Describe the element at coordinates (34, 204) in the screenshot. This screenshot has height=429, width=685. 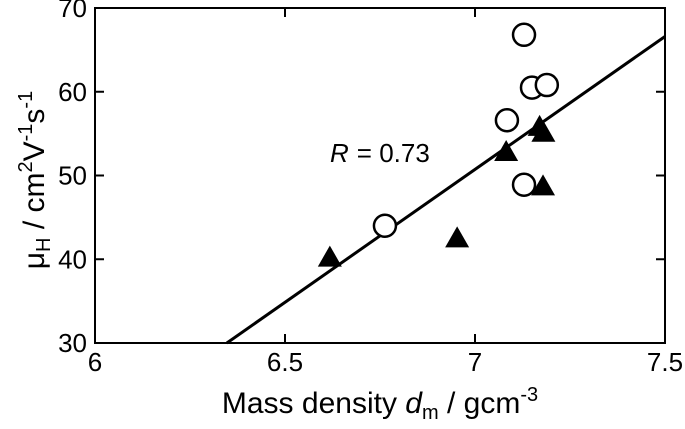
I see `y-label-part: / cm` at that location.